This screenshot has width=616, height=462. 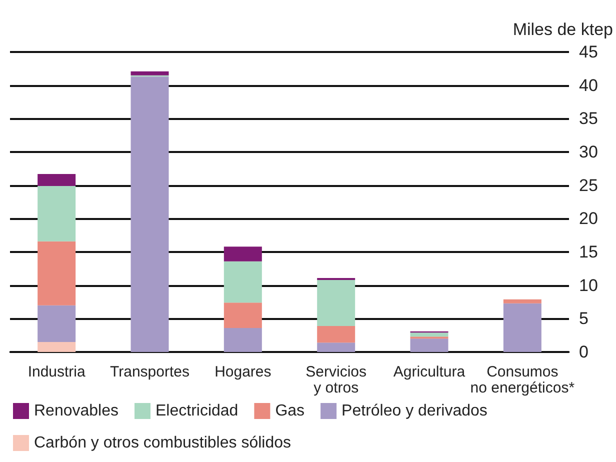 What do you see at coordinates (415, 411) in the screenshot?
I see `legend-label: Petróleo y derivados` at bounding box center [415, 411].